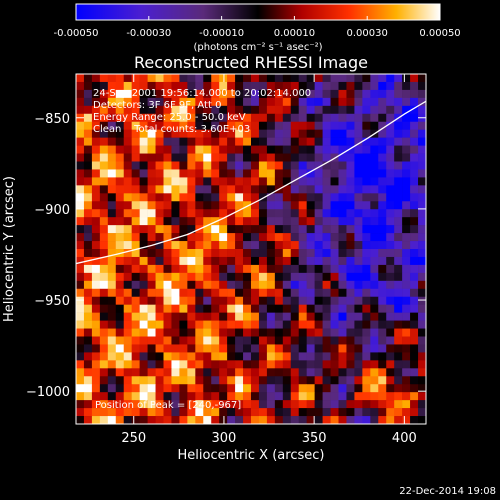  What do you see at coordinates (314, 438) in the screenshot?
I see `x-tick-label: 350` at bounding box center [314, 438].